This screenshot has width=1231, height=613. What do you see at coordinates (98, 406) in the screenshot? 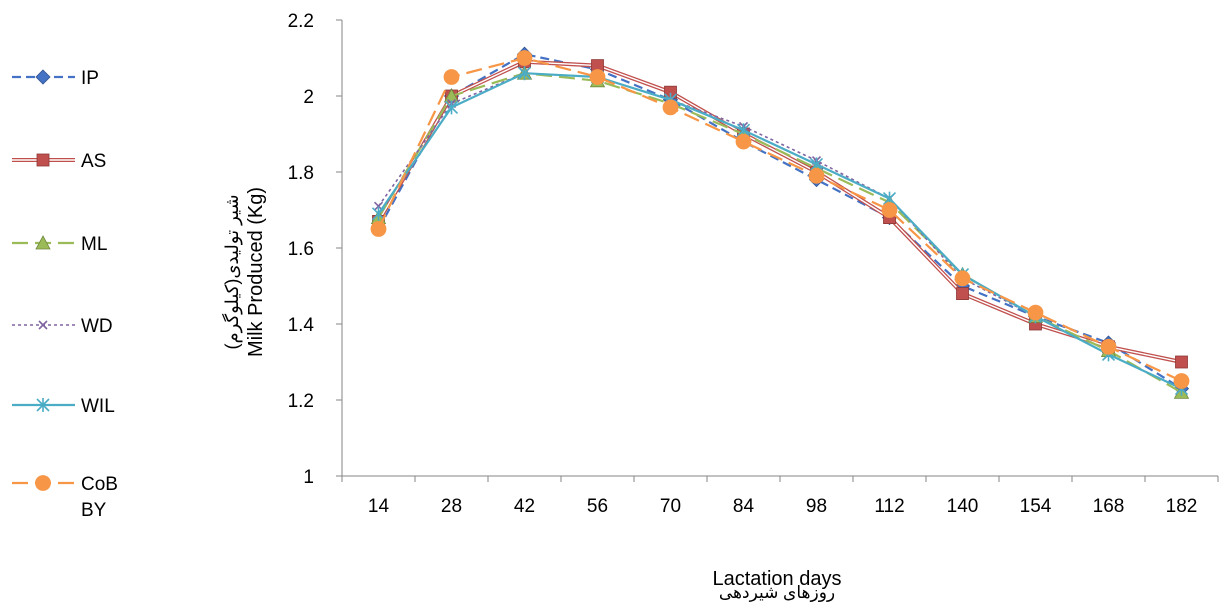
I see `legend-label: WIL` at bounding box center [98, 406].